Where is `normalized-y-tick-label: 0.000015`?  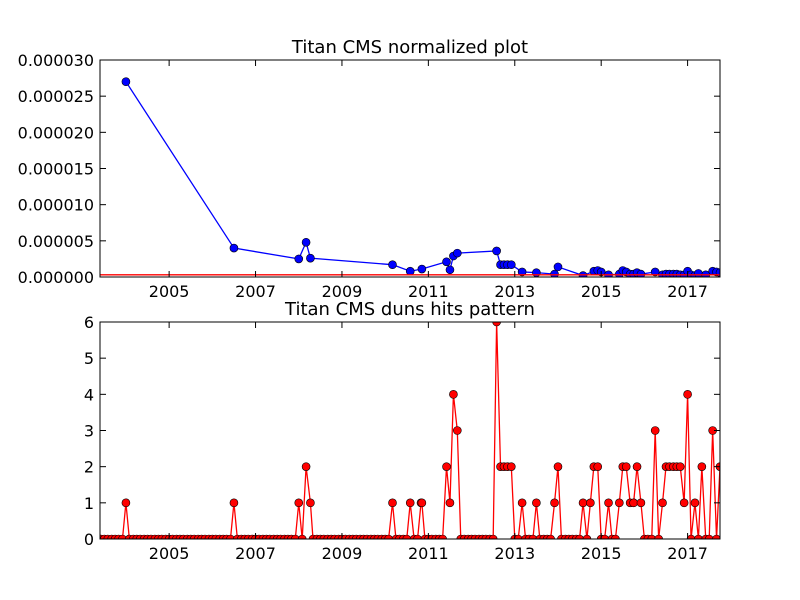
normalized-y-tick-label: 0.000015 is located at coordinates (56, 169).